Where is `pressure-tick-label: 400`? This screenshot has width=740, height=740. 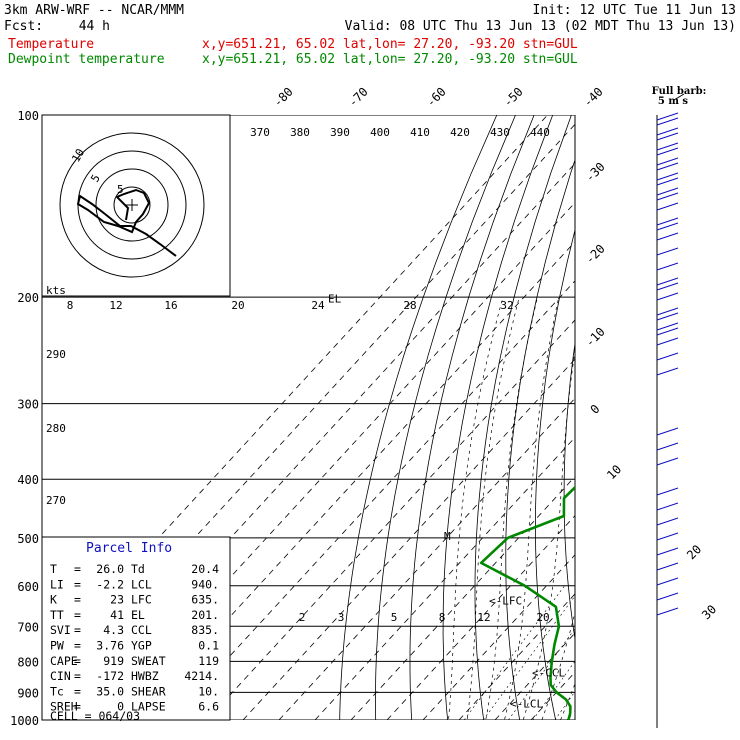
pressure-tick-label: 400 is located at coordinates (28, 480).